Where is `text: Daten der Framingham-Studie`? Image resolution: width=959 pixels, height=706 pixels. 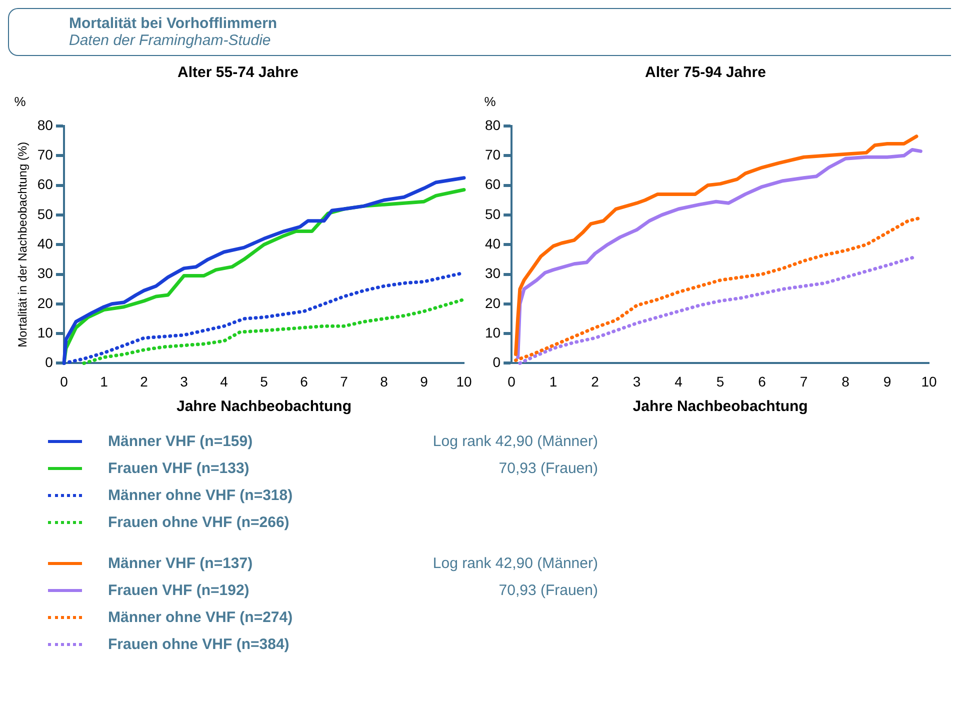
text: Daten der Framingham-Studie is located at coordinates (170, 40).